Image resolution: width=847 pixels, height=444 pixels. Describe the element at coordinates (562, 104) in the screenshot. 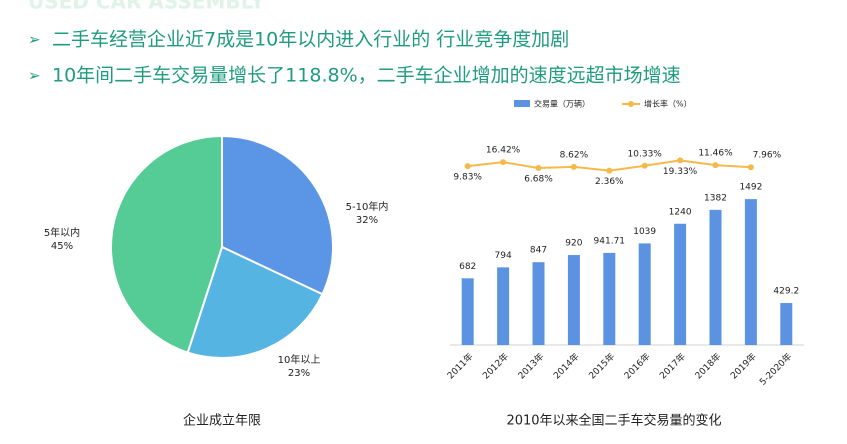

I see `legend-label: 交易量（万辆）` at that location.